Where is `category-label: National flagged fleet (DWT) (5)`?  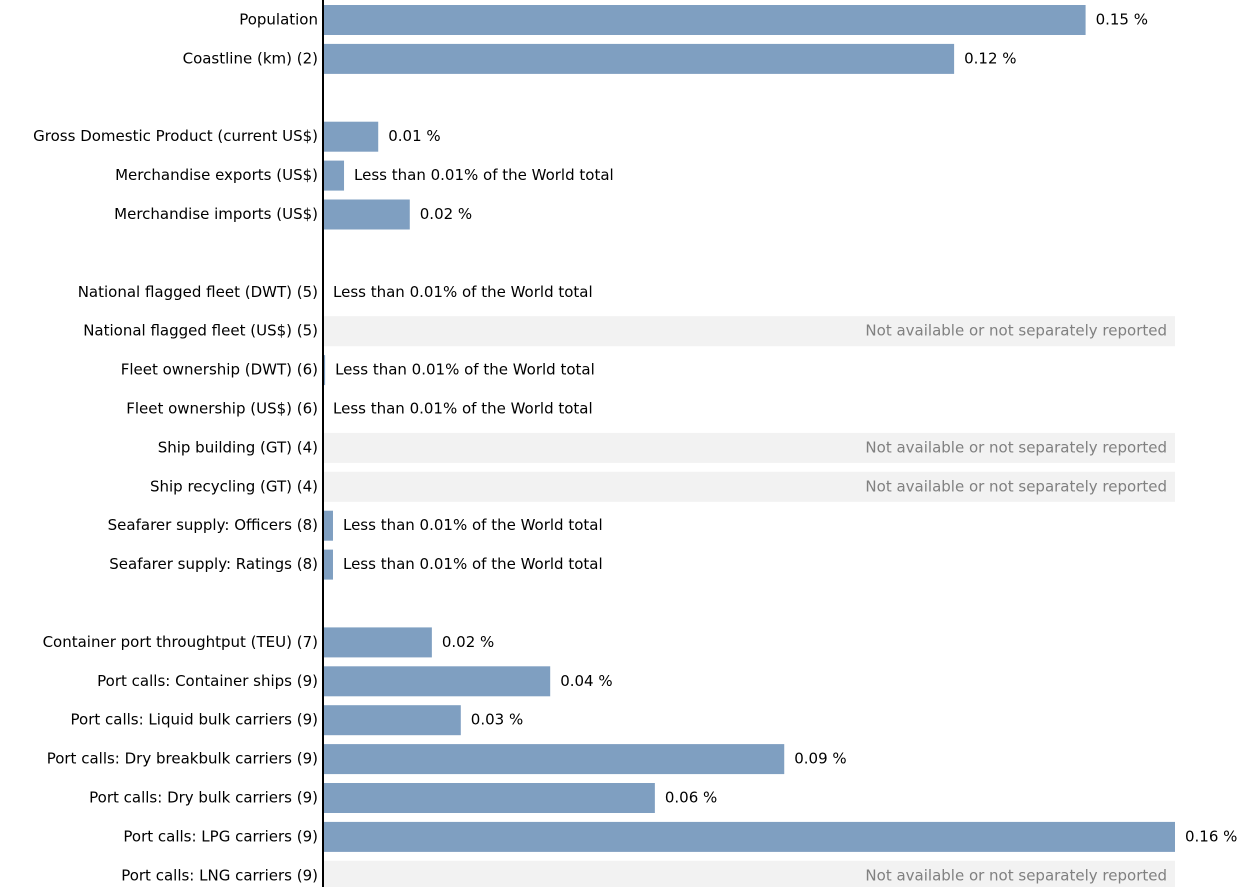
category-label: National flagged fleet (DWT) (5) is located at coordinates (198, 292).